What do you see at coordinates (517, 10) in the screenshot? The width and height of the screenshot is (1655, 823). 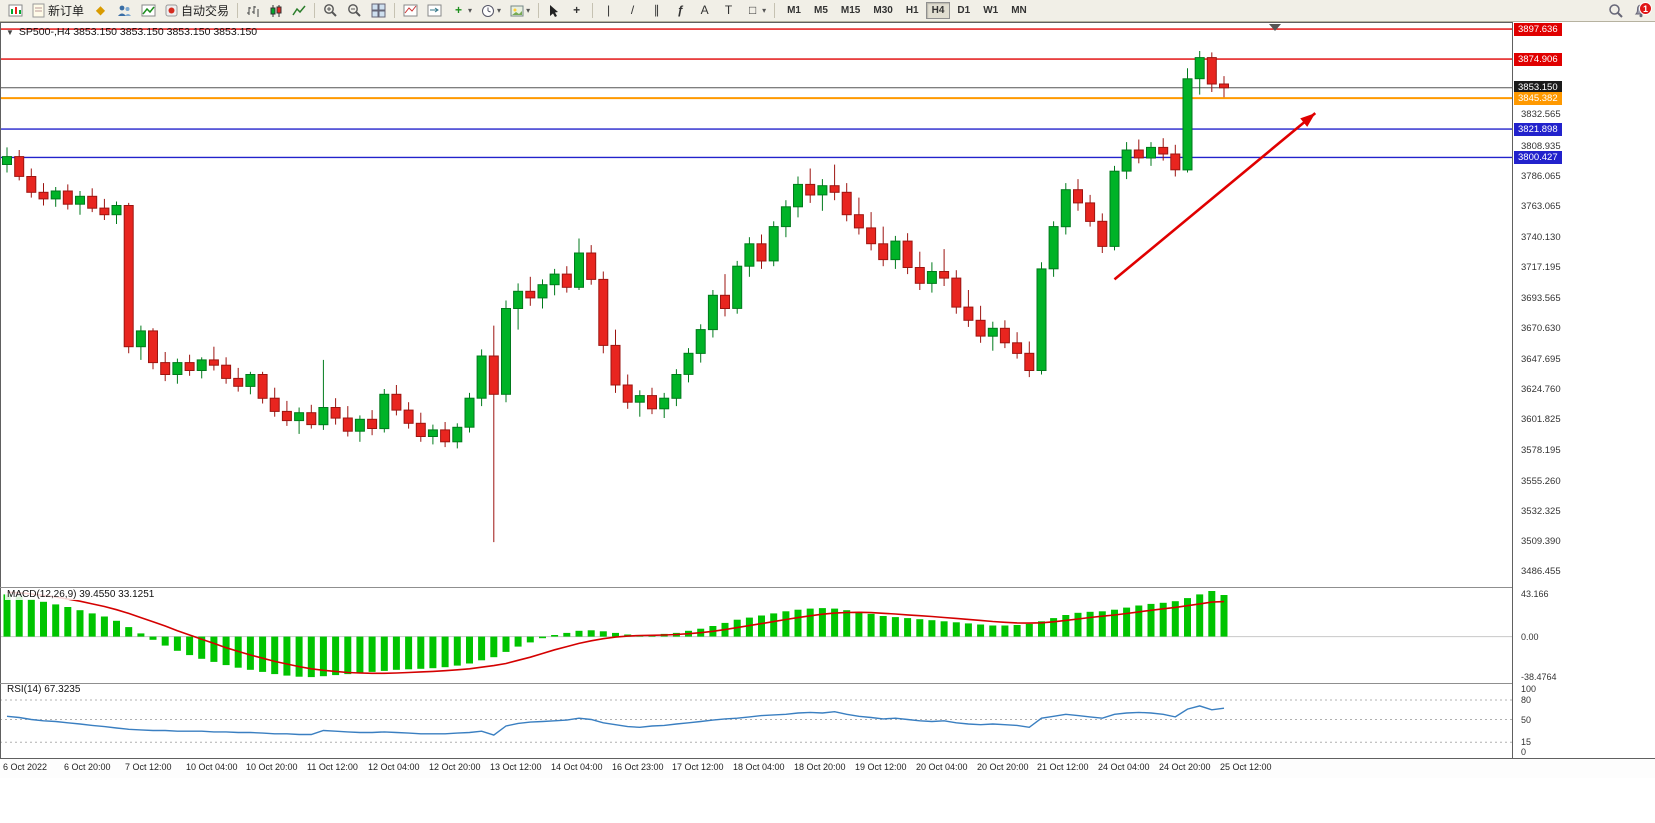 I see `template-icon` at bounding box center [517, 10].